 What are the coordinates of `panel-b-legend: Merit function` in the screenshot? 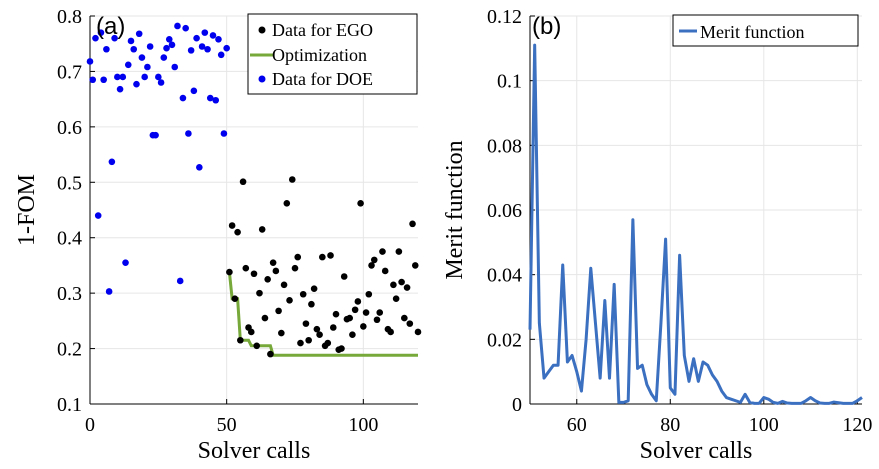 It's located at (765, 30).